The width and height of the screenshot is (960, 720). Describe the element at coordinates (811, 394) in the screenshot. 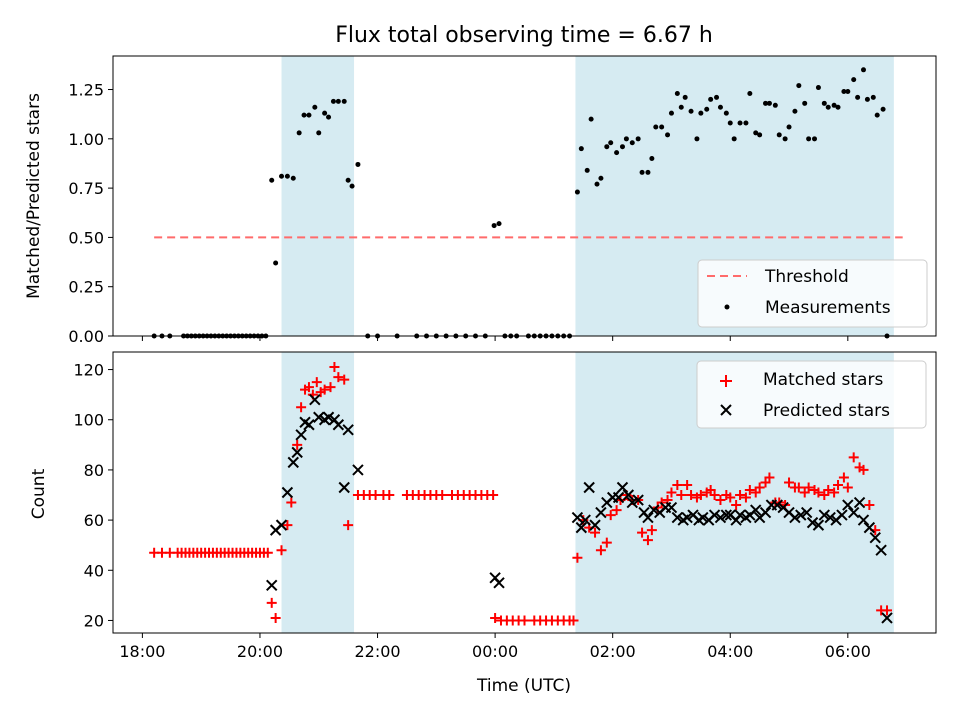

I see `bottom-legend-box` at that location.